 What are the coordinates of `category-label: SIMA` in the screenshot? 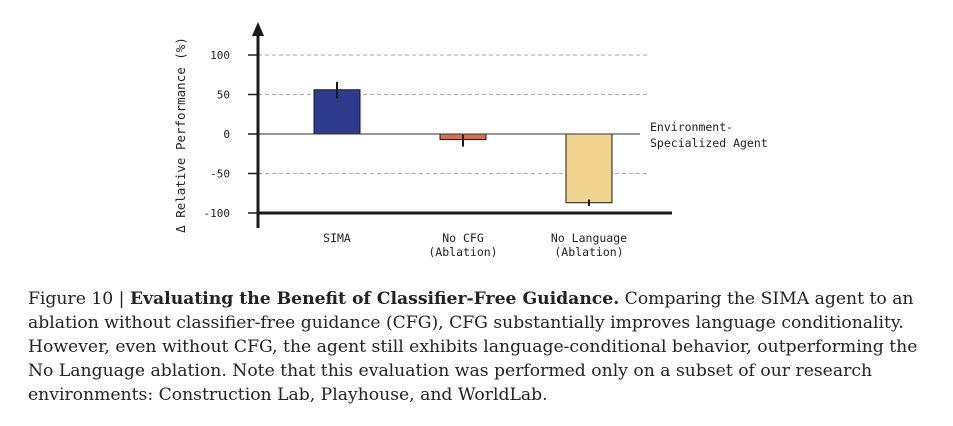 It's located at (337, 238).